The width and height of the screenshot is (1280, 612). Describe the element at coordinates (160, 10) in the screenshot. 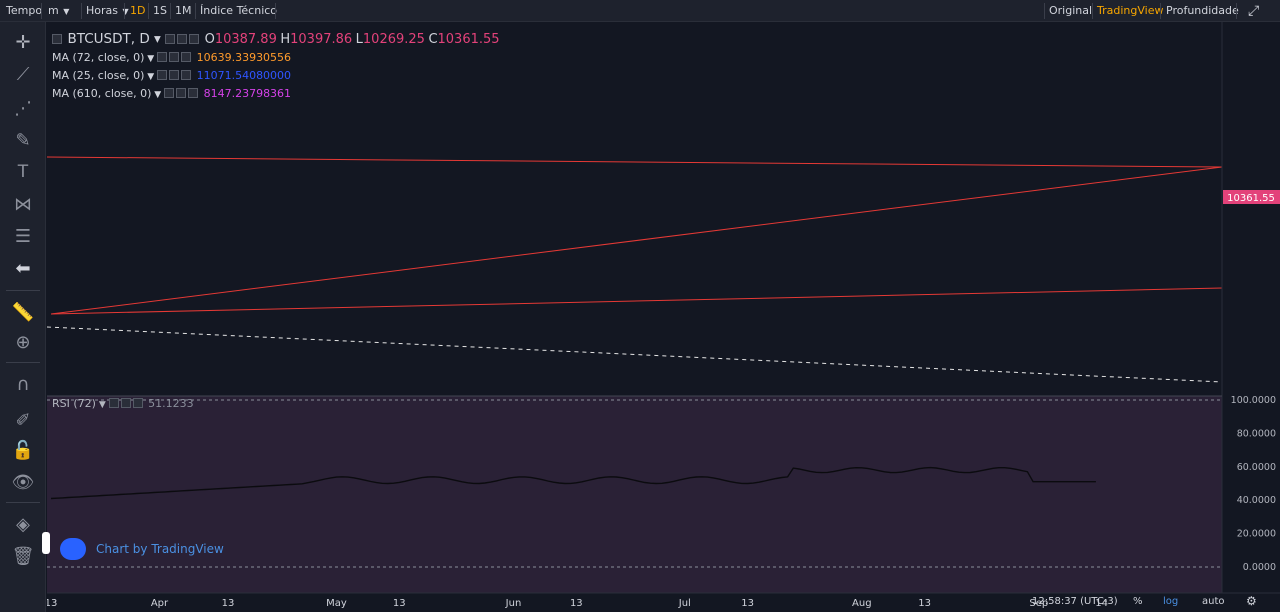

I see `timeframe-1s-button: 1S` at that location.